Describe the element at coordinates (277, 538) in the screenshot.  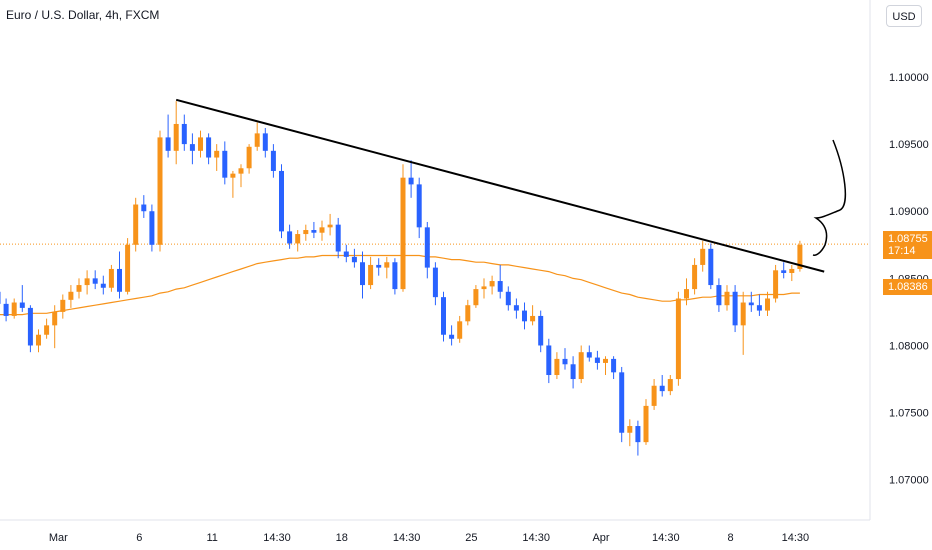
I see `time-tick-label: 14:30` at that location.